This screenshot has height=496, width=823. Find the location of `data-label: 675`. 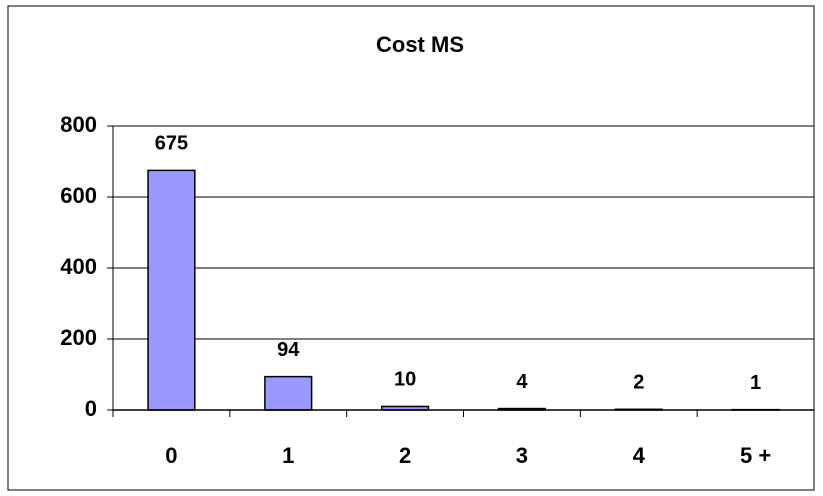

data-label: 675 is located at coordinates (171, 144).